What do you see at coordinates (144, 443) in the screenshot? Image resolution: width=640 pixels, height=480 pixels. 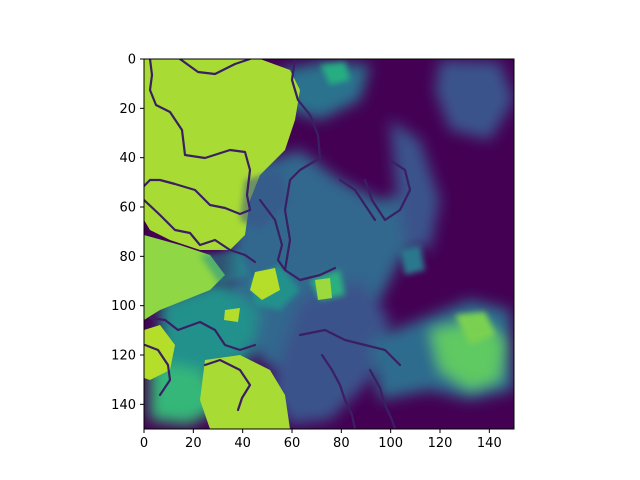 I see `x-tick-label: 0` at bounding box center [144, 443].